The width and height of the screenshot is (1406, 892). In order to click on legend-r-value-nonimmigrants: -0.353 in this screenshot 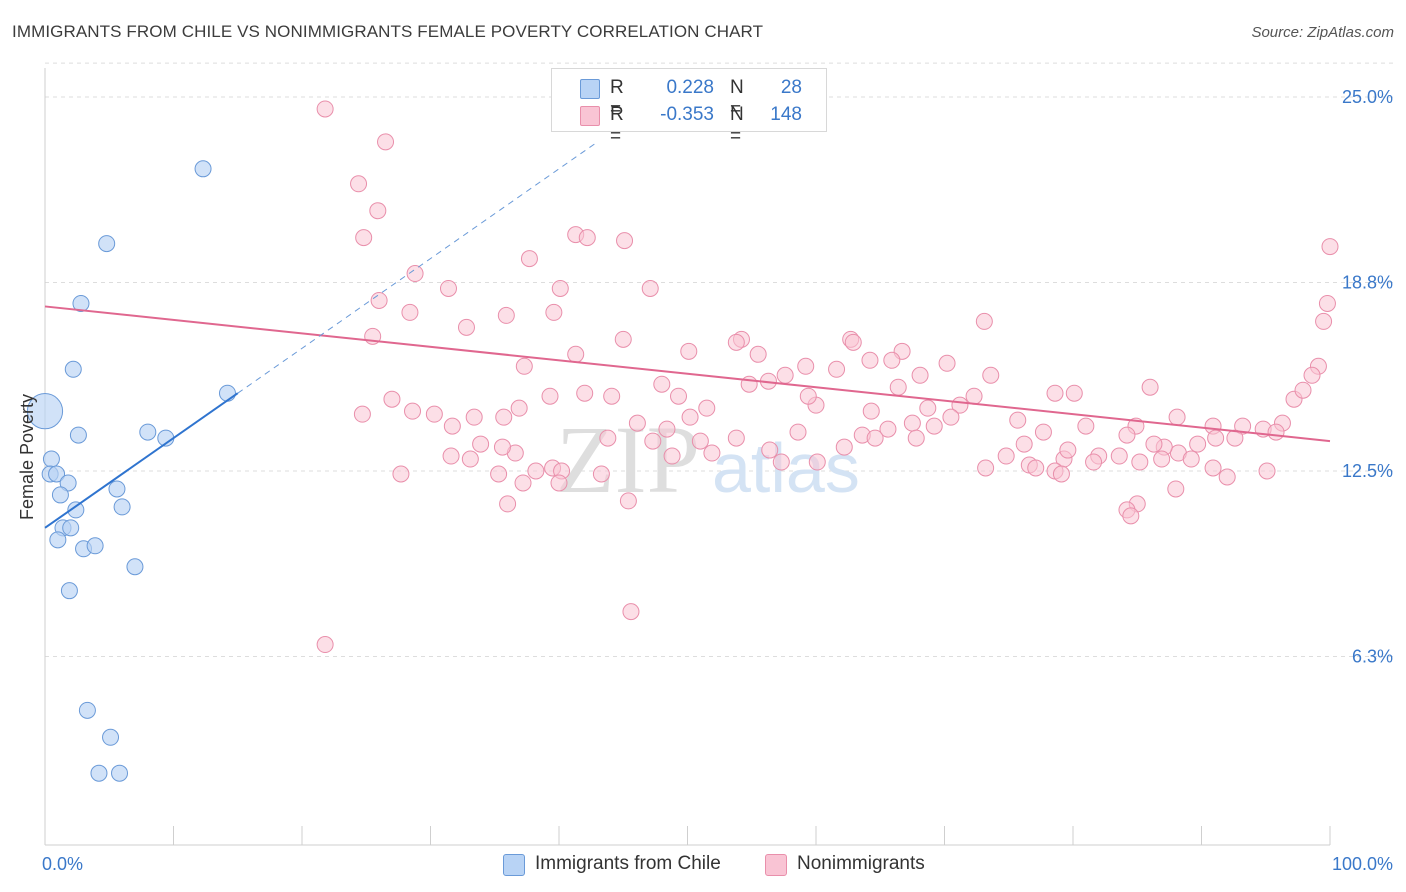, I will do `click(687, 114)`.